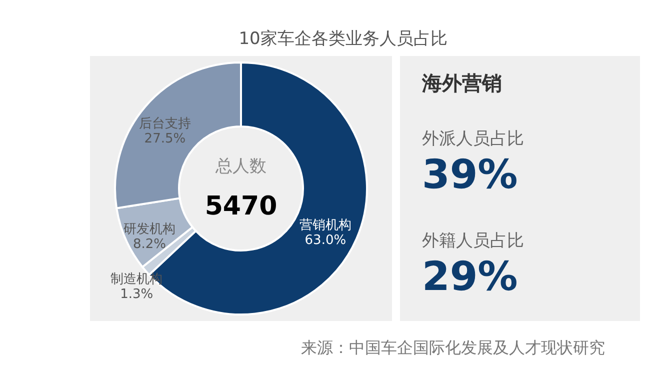 This screenshot has height=387, width=651. I want to click on slice-label: 营销机构, so click(325, 226).